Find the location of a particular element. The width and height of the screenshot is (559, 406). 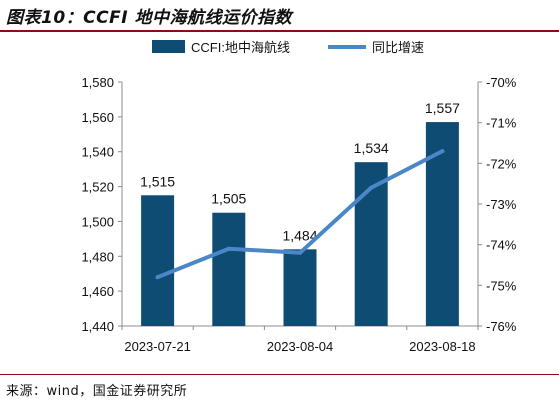

bar-data-label: 1,505 is located at coordinates (228, 199).